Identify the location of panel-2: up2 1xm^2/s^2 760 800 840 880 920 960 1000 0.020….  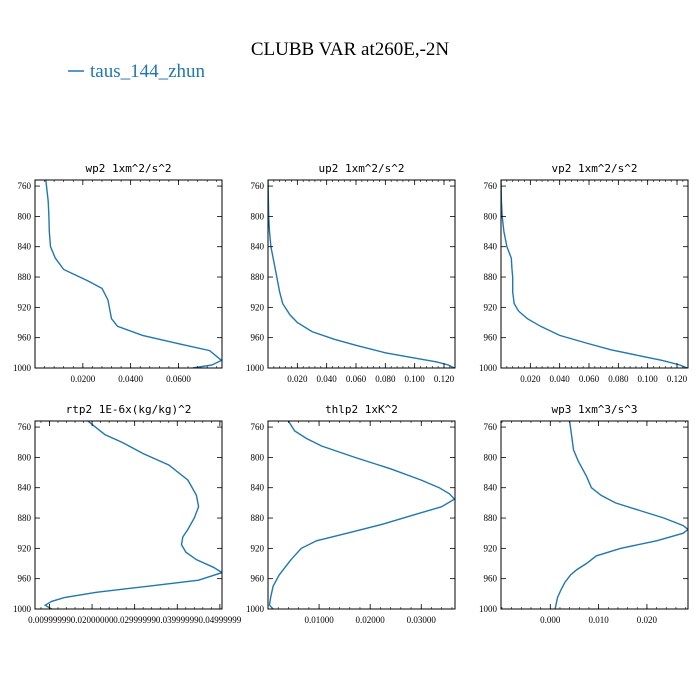
(351, 273).